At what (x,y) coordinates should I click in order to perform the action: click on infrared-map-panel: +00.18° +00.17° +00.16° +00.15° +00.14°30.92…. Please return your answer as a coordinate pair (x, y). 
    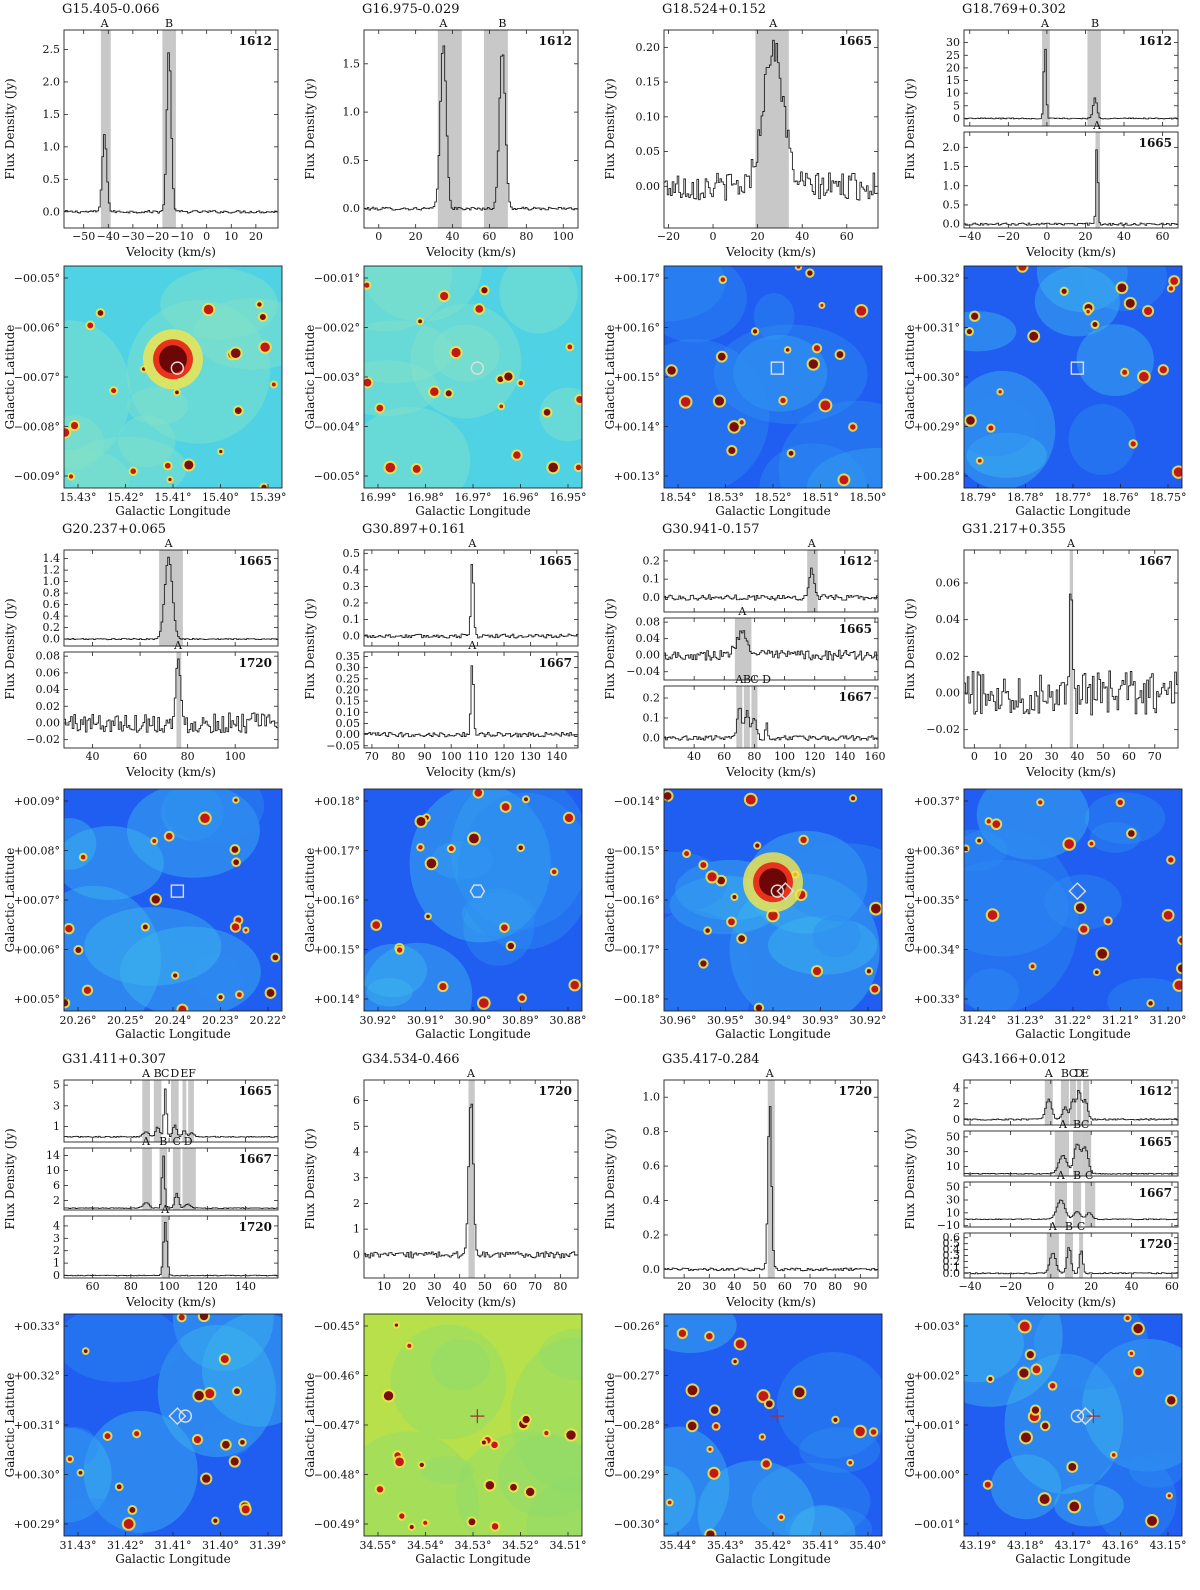
    Looking at the image, I should click on (445, 914).